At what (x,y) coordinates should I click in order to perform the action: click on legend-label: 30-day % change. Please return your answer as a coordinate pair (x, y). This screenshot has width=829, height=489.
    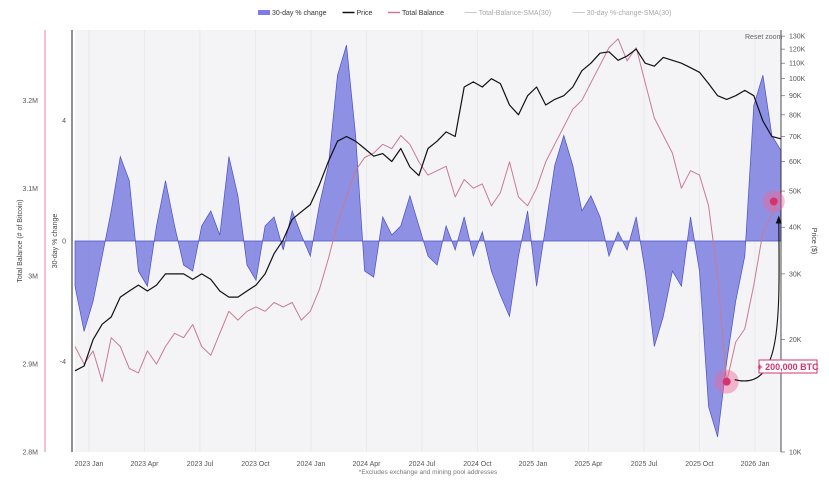
    Looking at the image, I should click on (299, 13).